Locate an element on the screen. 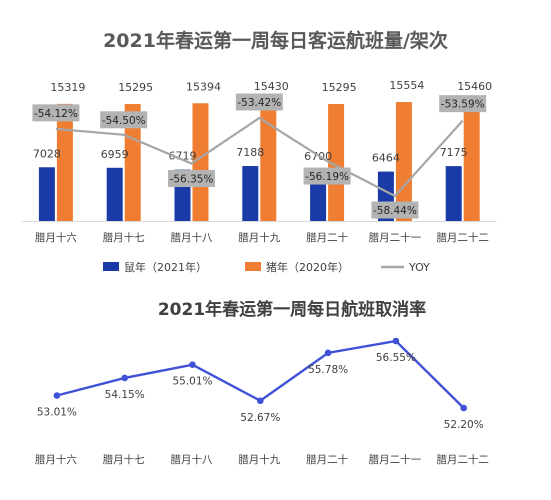  bar-2021-label-3: 6719 is located at coordinates (183, 156).